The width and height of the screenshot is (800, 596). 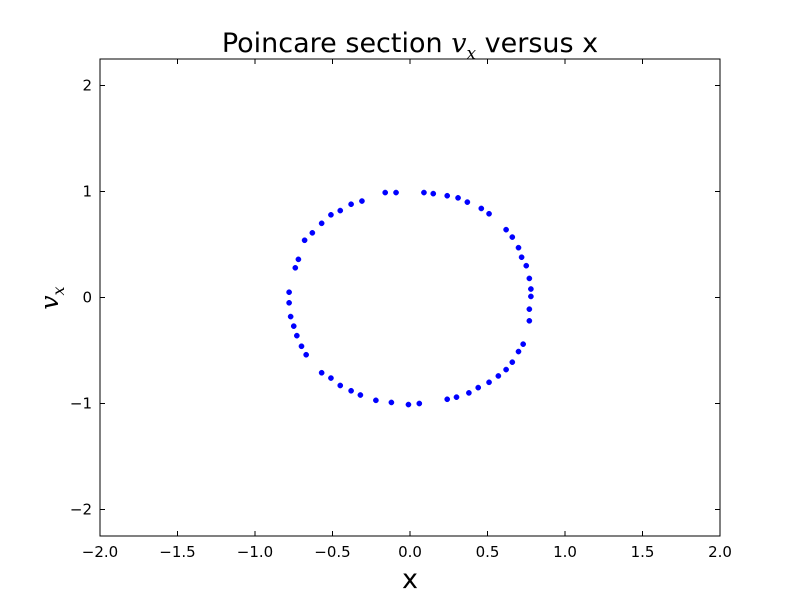 I want to click on x-axis-label: x, so click(x=410, y=579).